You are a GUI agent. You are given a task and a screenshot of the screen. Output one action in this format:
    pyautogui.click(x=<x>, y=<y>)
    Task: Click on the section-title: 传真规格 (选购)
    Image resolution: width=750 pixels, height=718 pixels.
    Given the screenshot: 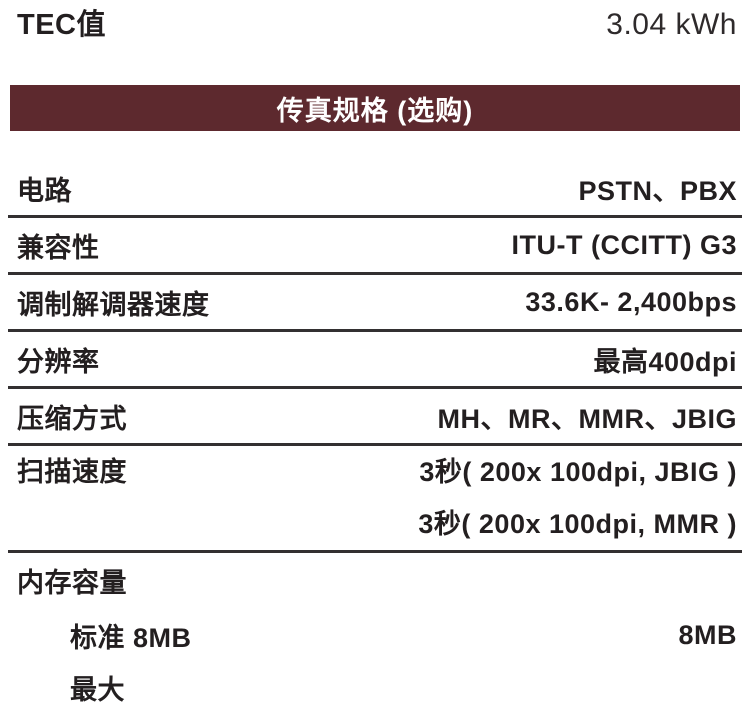 What is the action you would take?
    pyautogui.click(x=375, y=110)
    